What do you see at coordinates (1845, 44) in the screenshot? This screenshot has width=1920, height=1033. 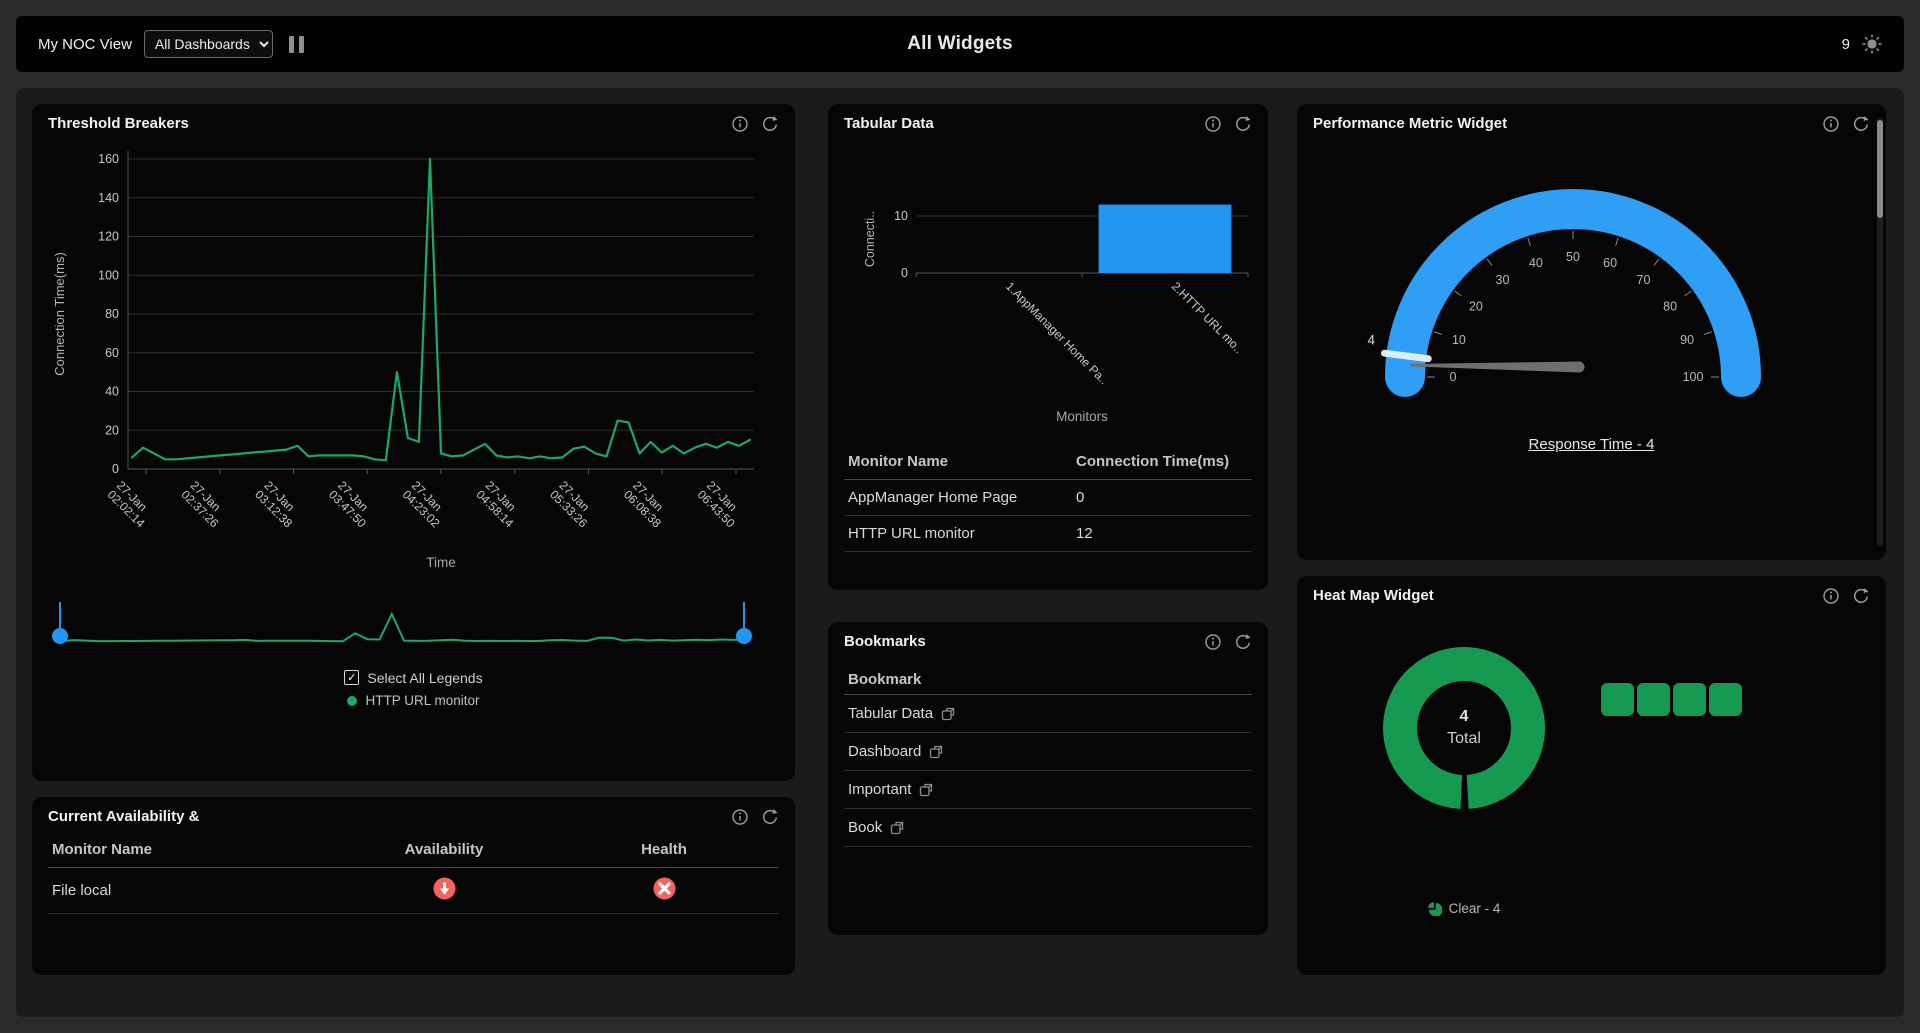 I see `widget-count: 9` at bounding box center [1845, 44].